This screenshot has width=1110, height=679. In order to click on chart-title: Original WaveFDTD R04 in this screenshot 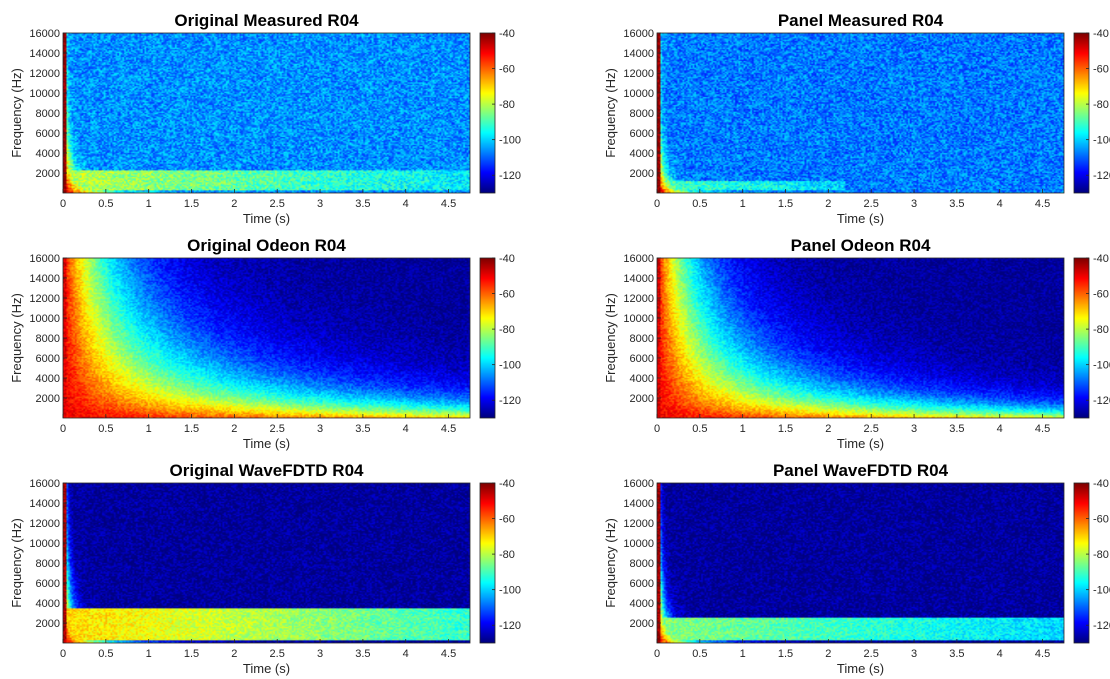, I will do `click(267, 470)`.